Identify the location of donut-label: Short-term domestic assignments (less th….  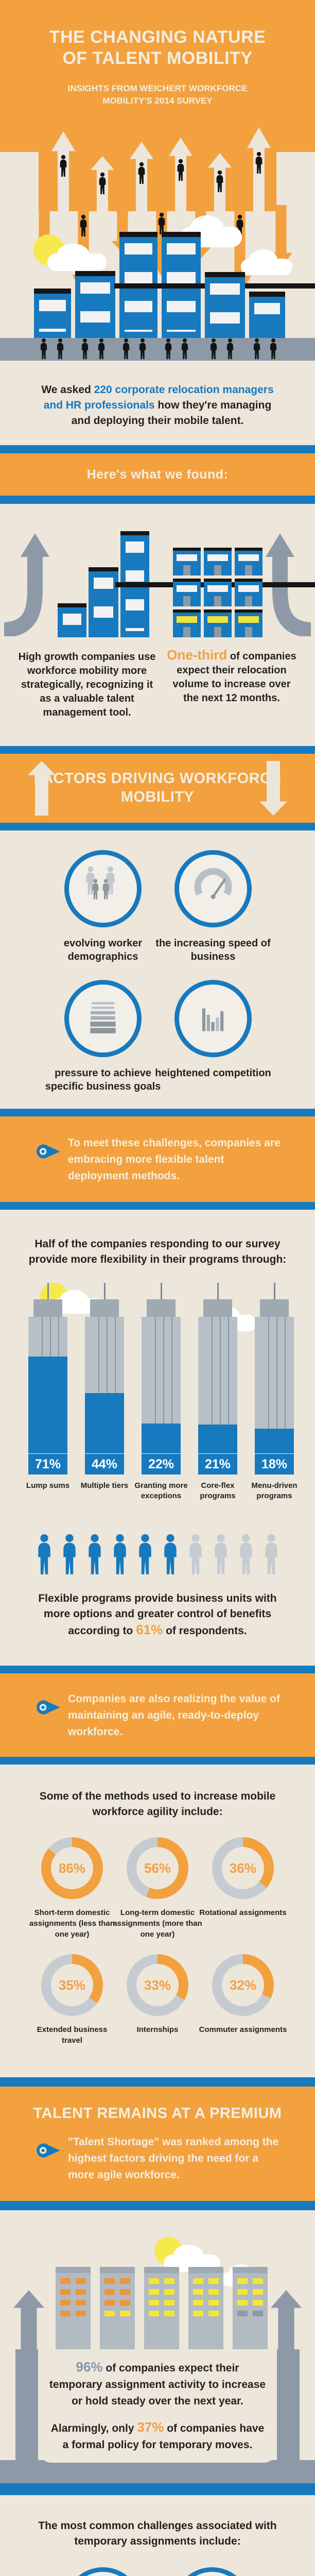
(72, 1923).